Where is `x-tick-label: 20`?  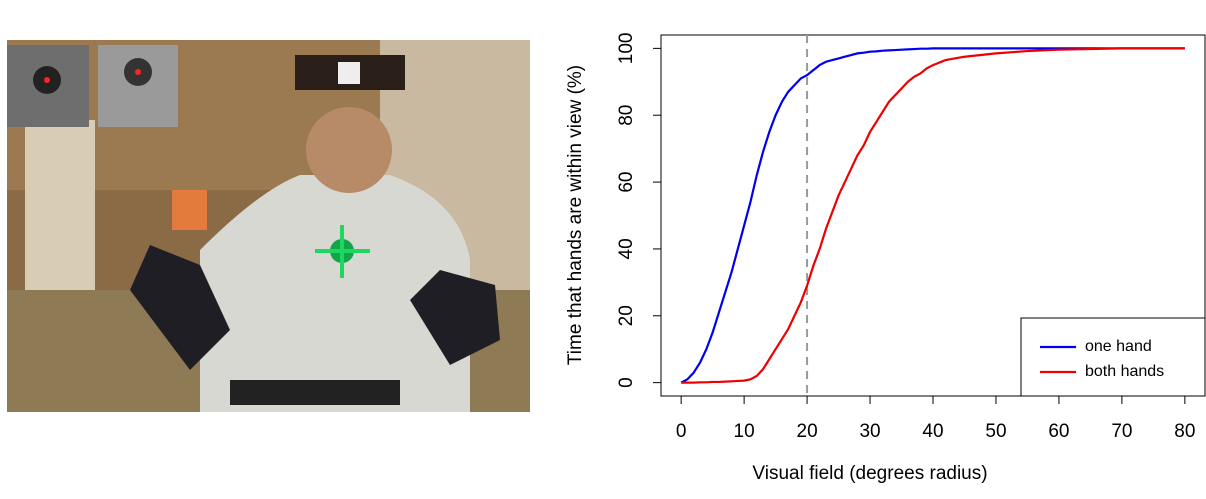 x-tick-label: 20 is located at coordinates (807, 431).